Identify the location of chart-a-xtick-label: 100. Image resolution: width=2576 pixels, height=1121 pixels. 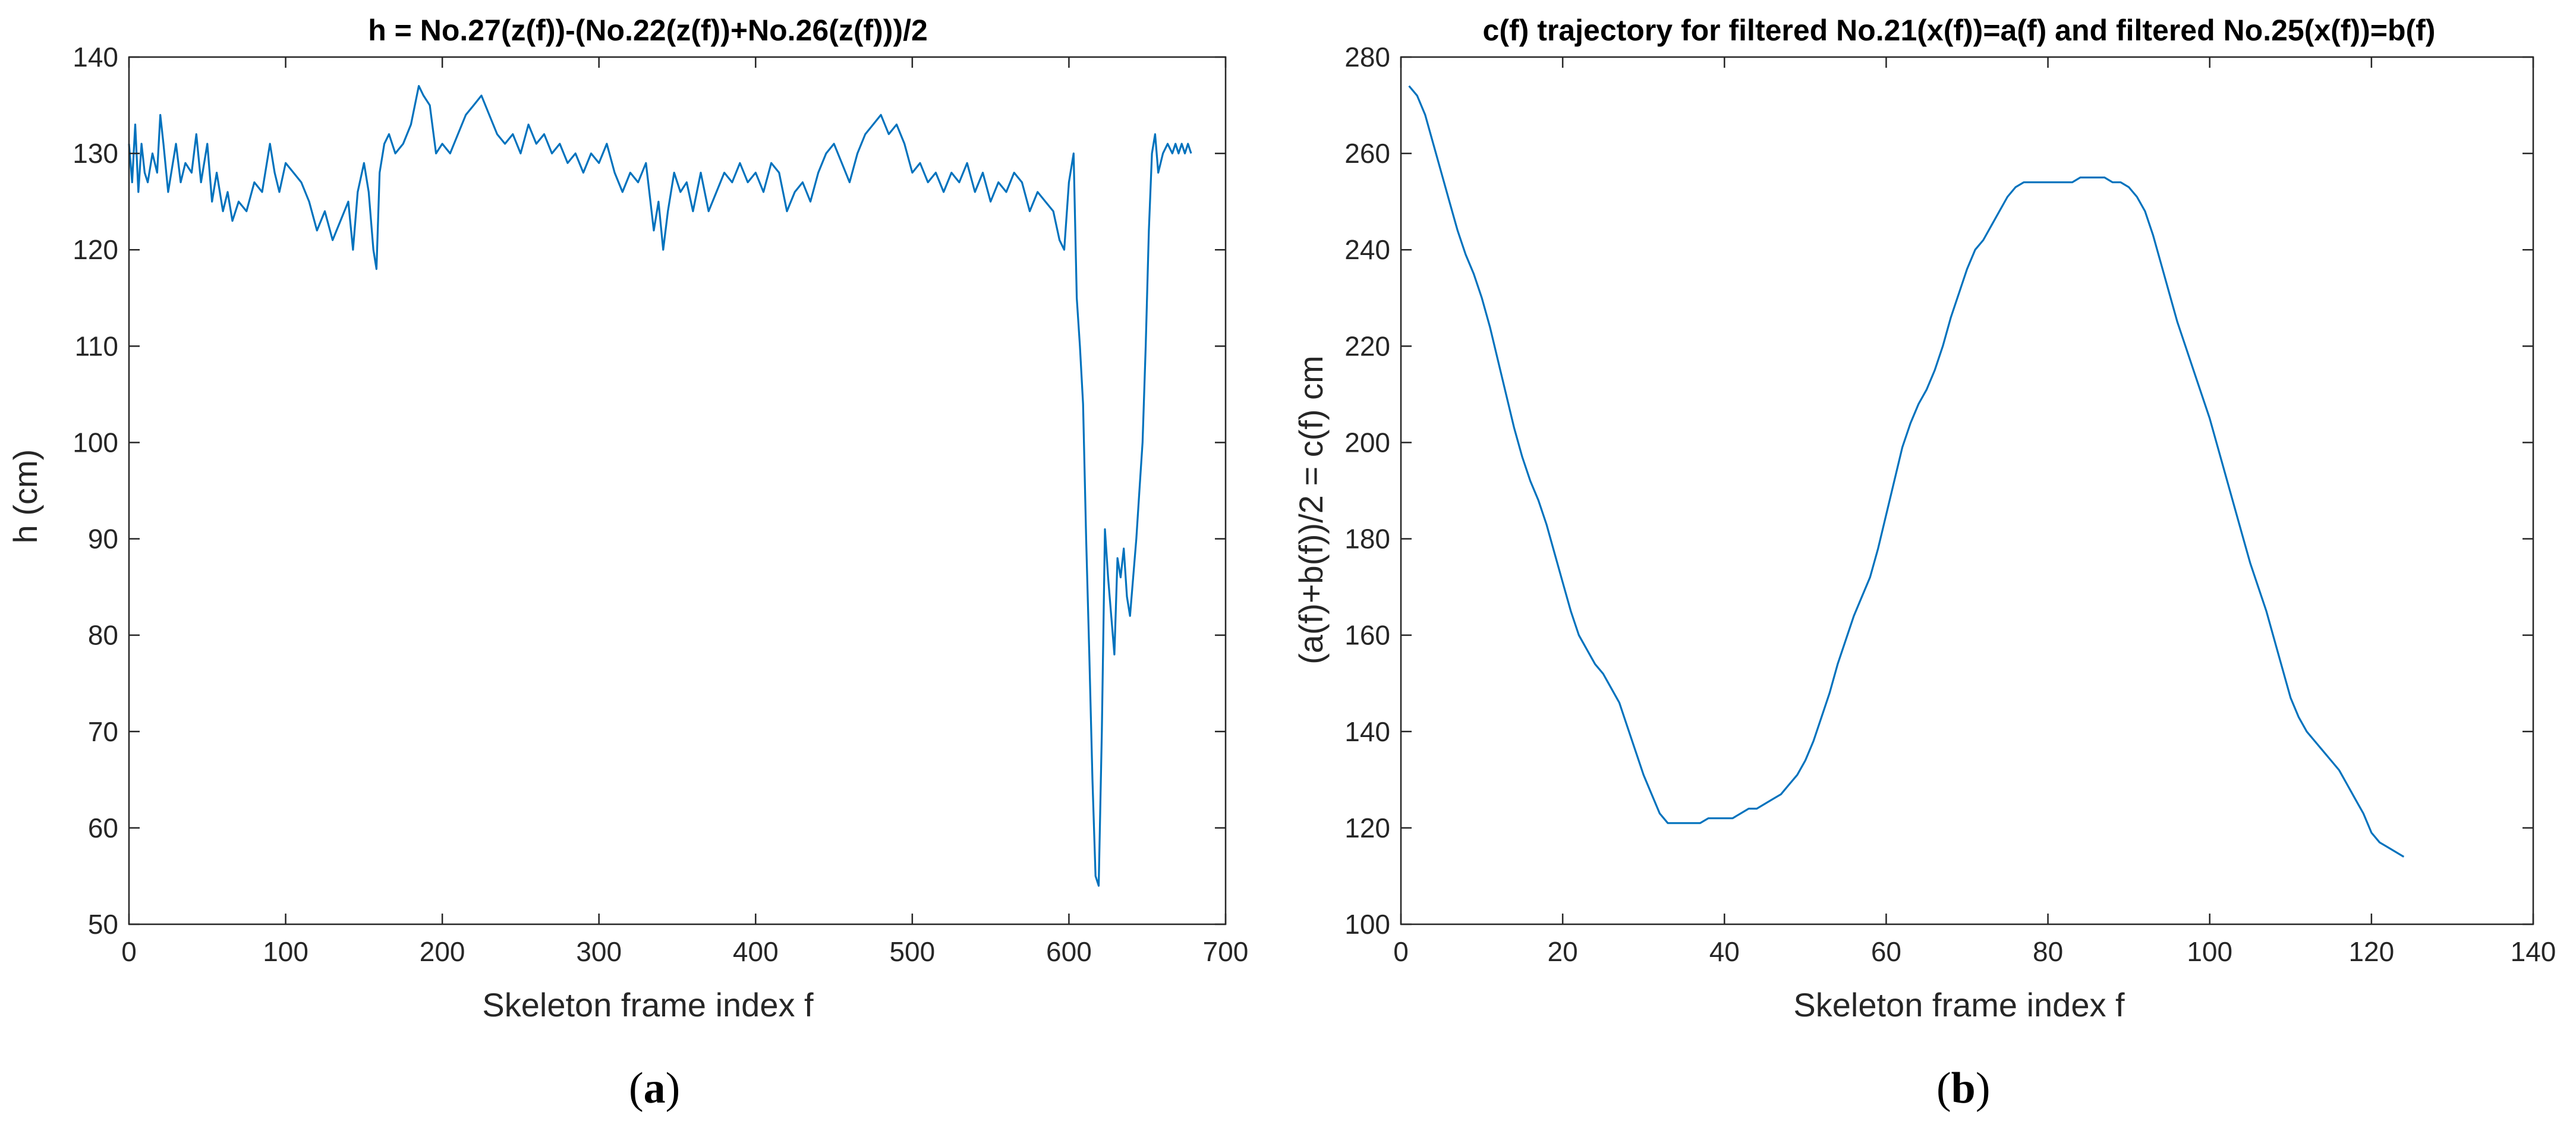
(285, 952).